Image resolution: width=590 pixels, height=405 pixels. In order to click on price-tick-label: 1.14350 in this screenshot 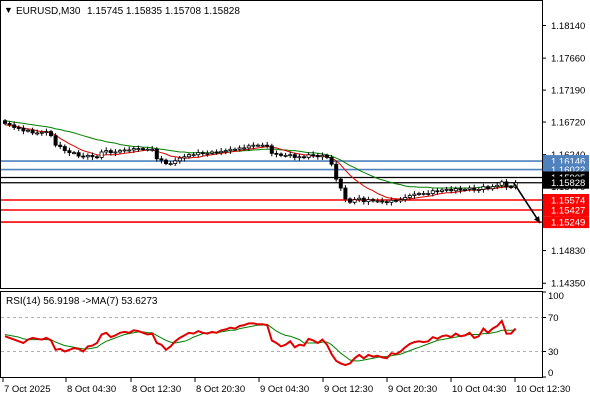, I will do `click(568, 284)`.